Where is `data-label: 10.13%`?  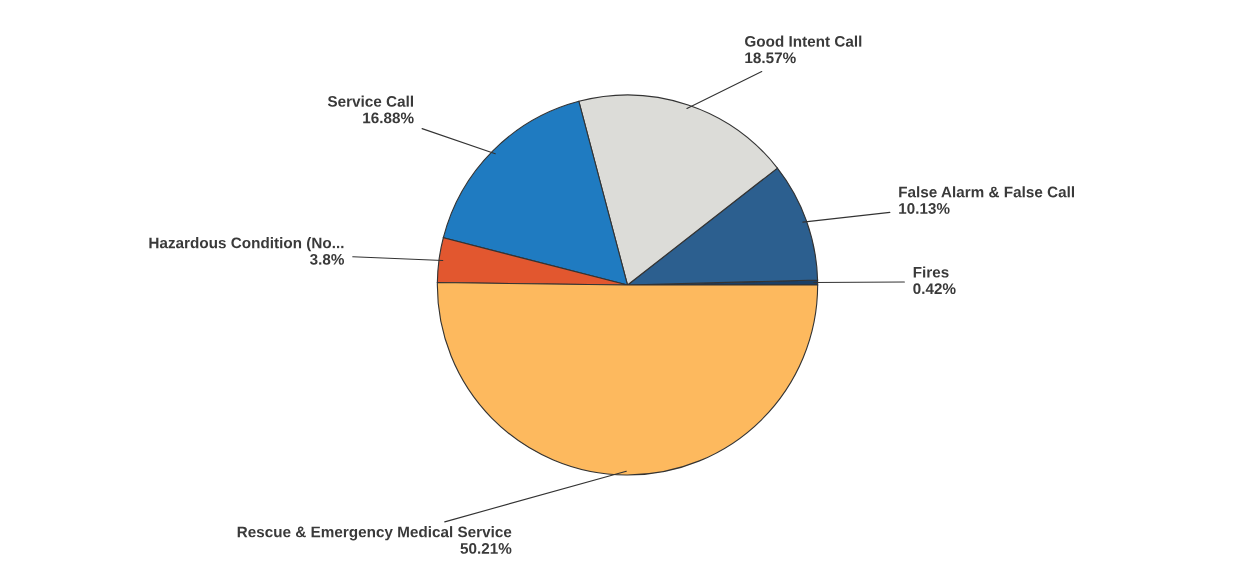
data-label: 10.13% is located at coordinates (924, 208).